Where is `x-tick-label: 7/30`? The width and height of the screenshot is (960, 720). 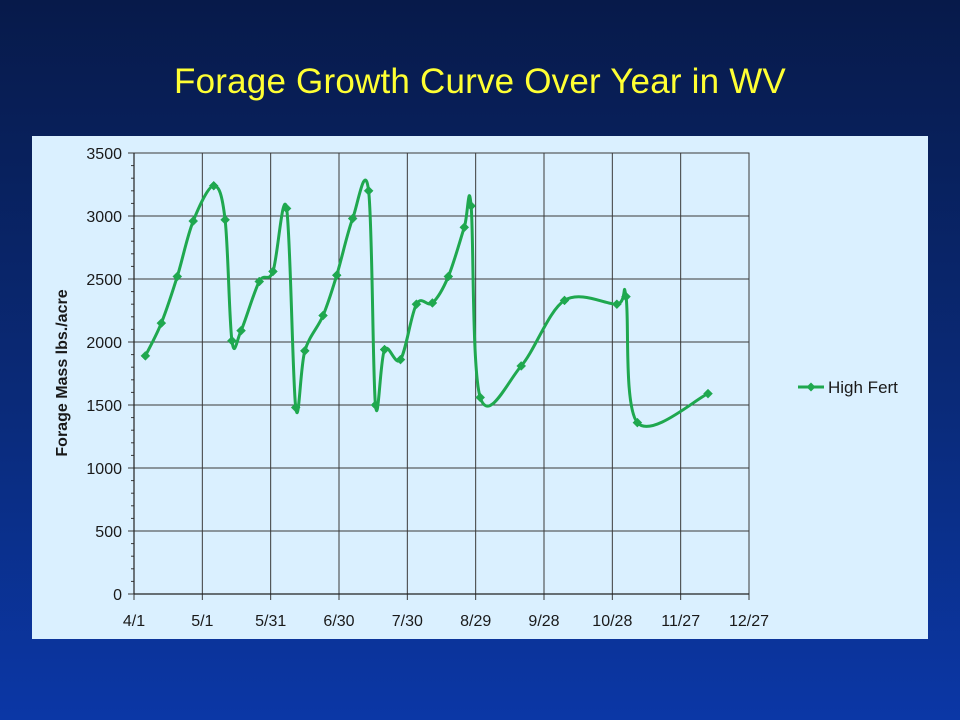 x-tick-label: 7/30 is located at coordinates (407, 621).